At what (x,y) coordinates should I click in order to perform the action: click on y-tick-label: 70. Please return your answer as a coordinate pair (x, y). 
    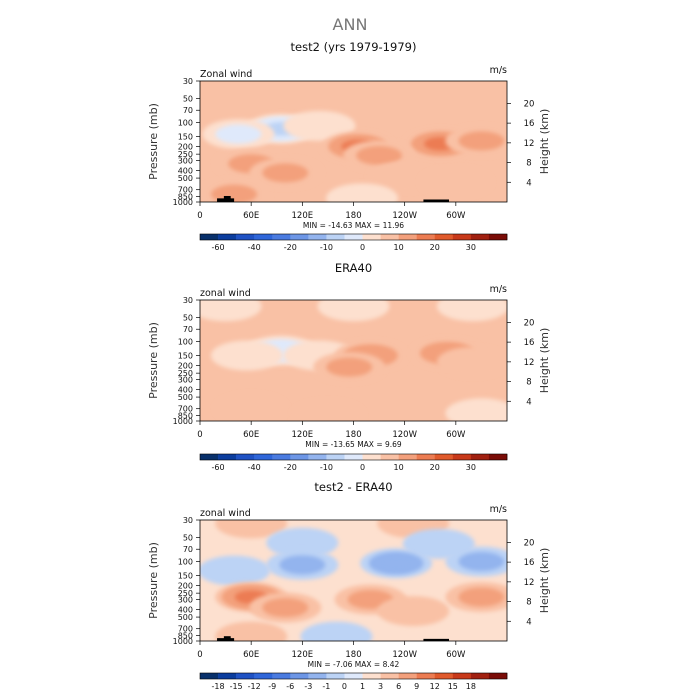
    Looking at the image, I should click on (188, 549).